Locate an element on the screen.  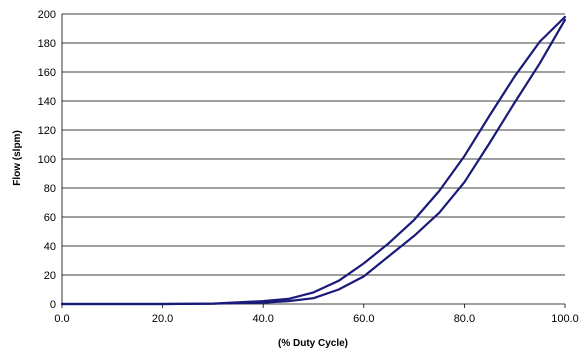
y-tick-label: 0 is located at coordinates (53, 305).